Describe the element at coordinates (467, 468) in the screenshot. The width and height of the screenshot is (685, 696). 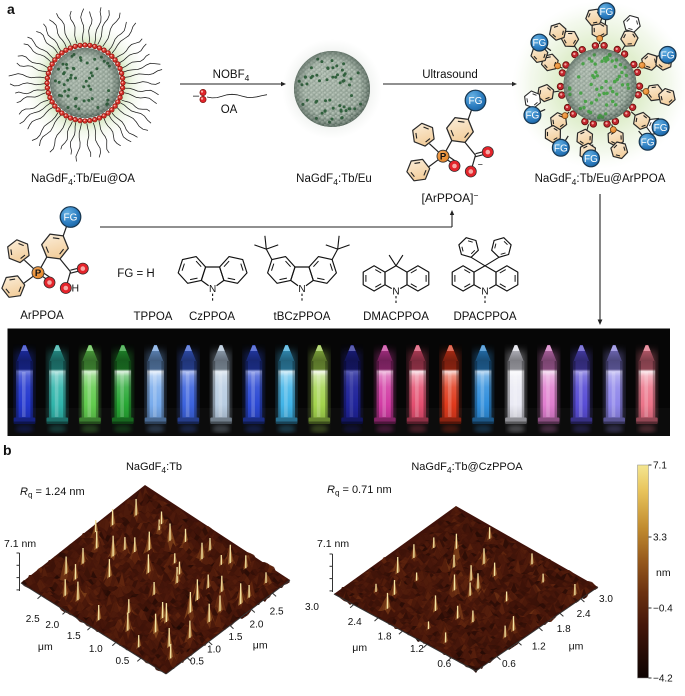
I see `svg-text: NaGdF4​:Tb@CzPPOA` at that location.